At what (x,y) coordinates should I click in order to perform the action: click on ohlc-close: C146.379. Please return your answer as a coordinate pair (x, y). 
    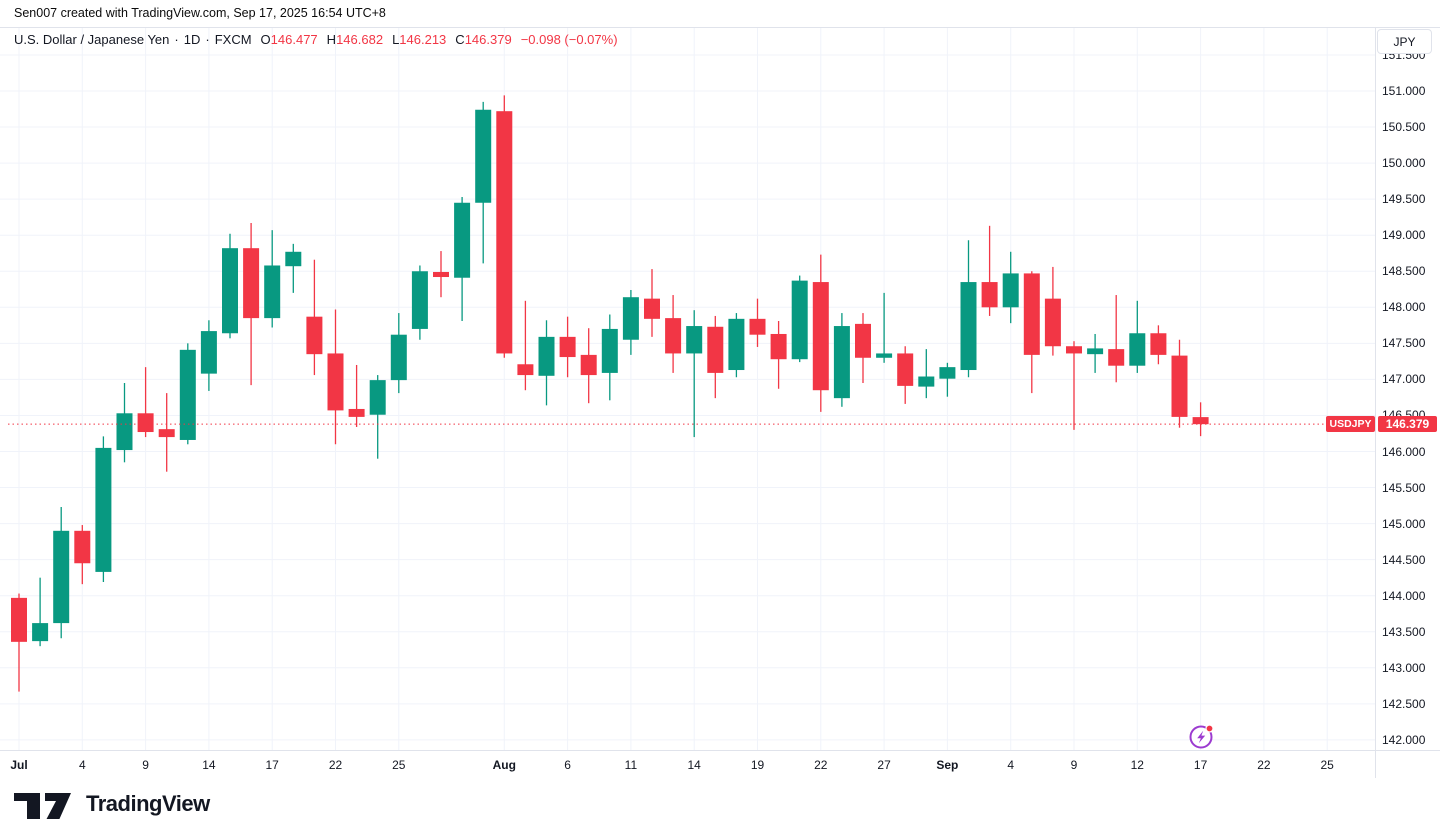
    Looking at the image, I should click on (483, 39).